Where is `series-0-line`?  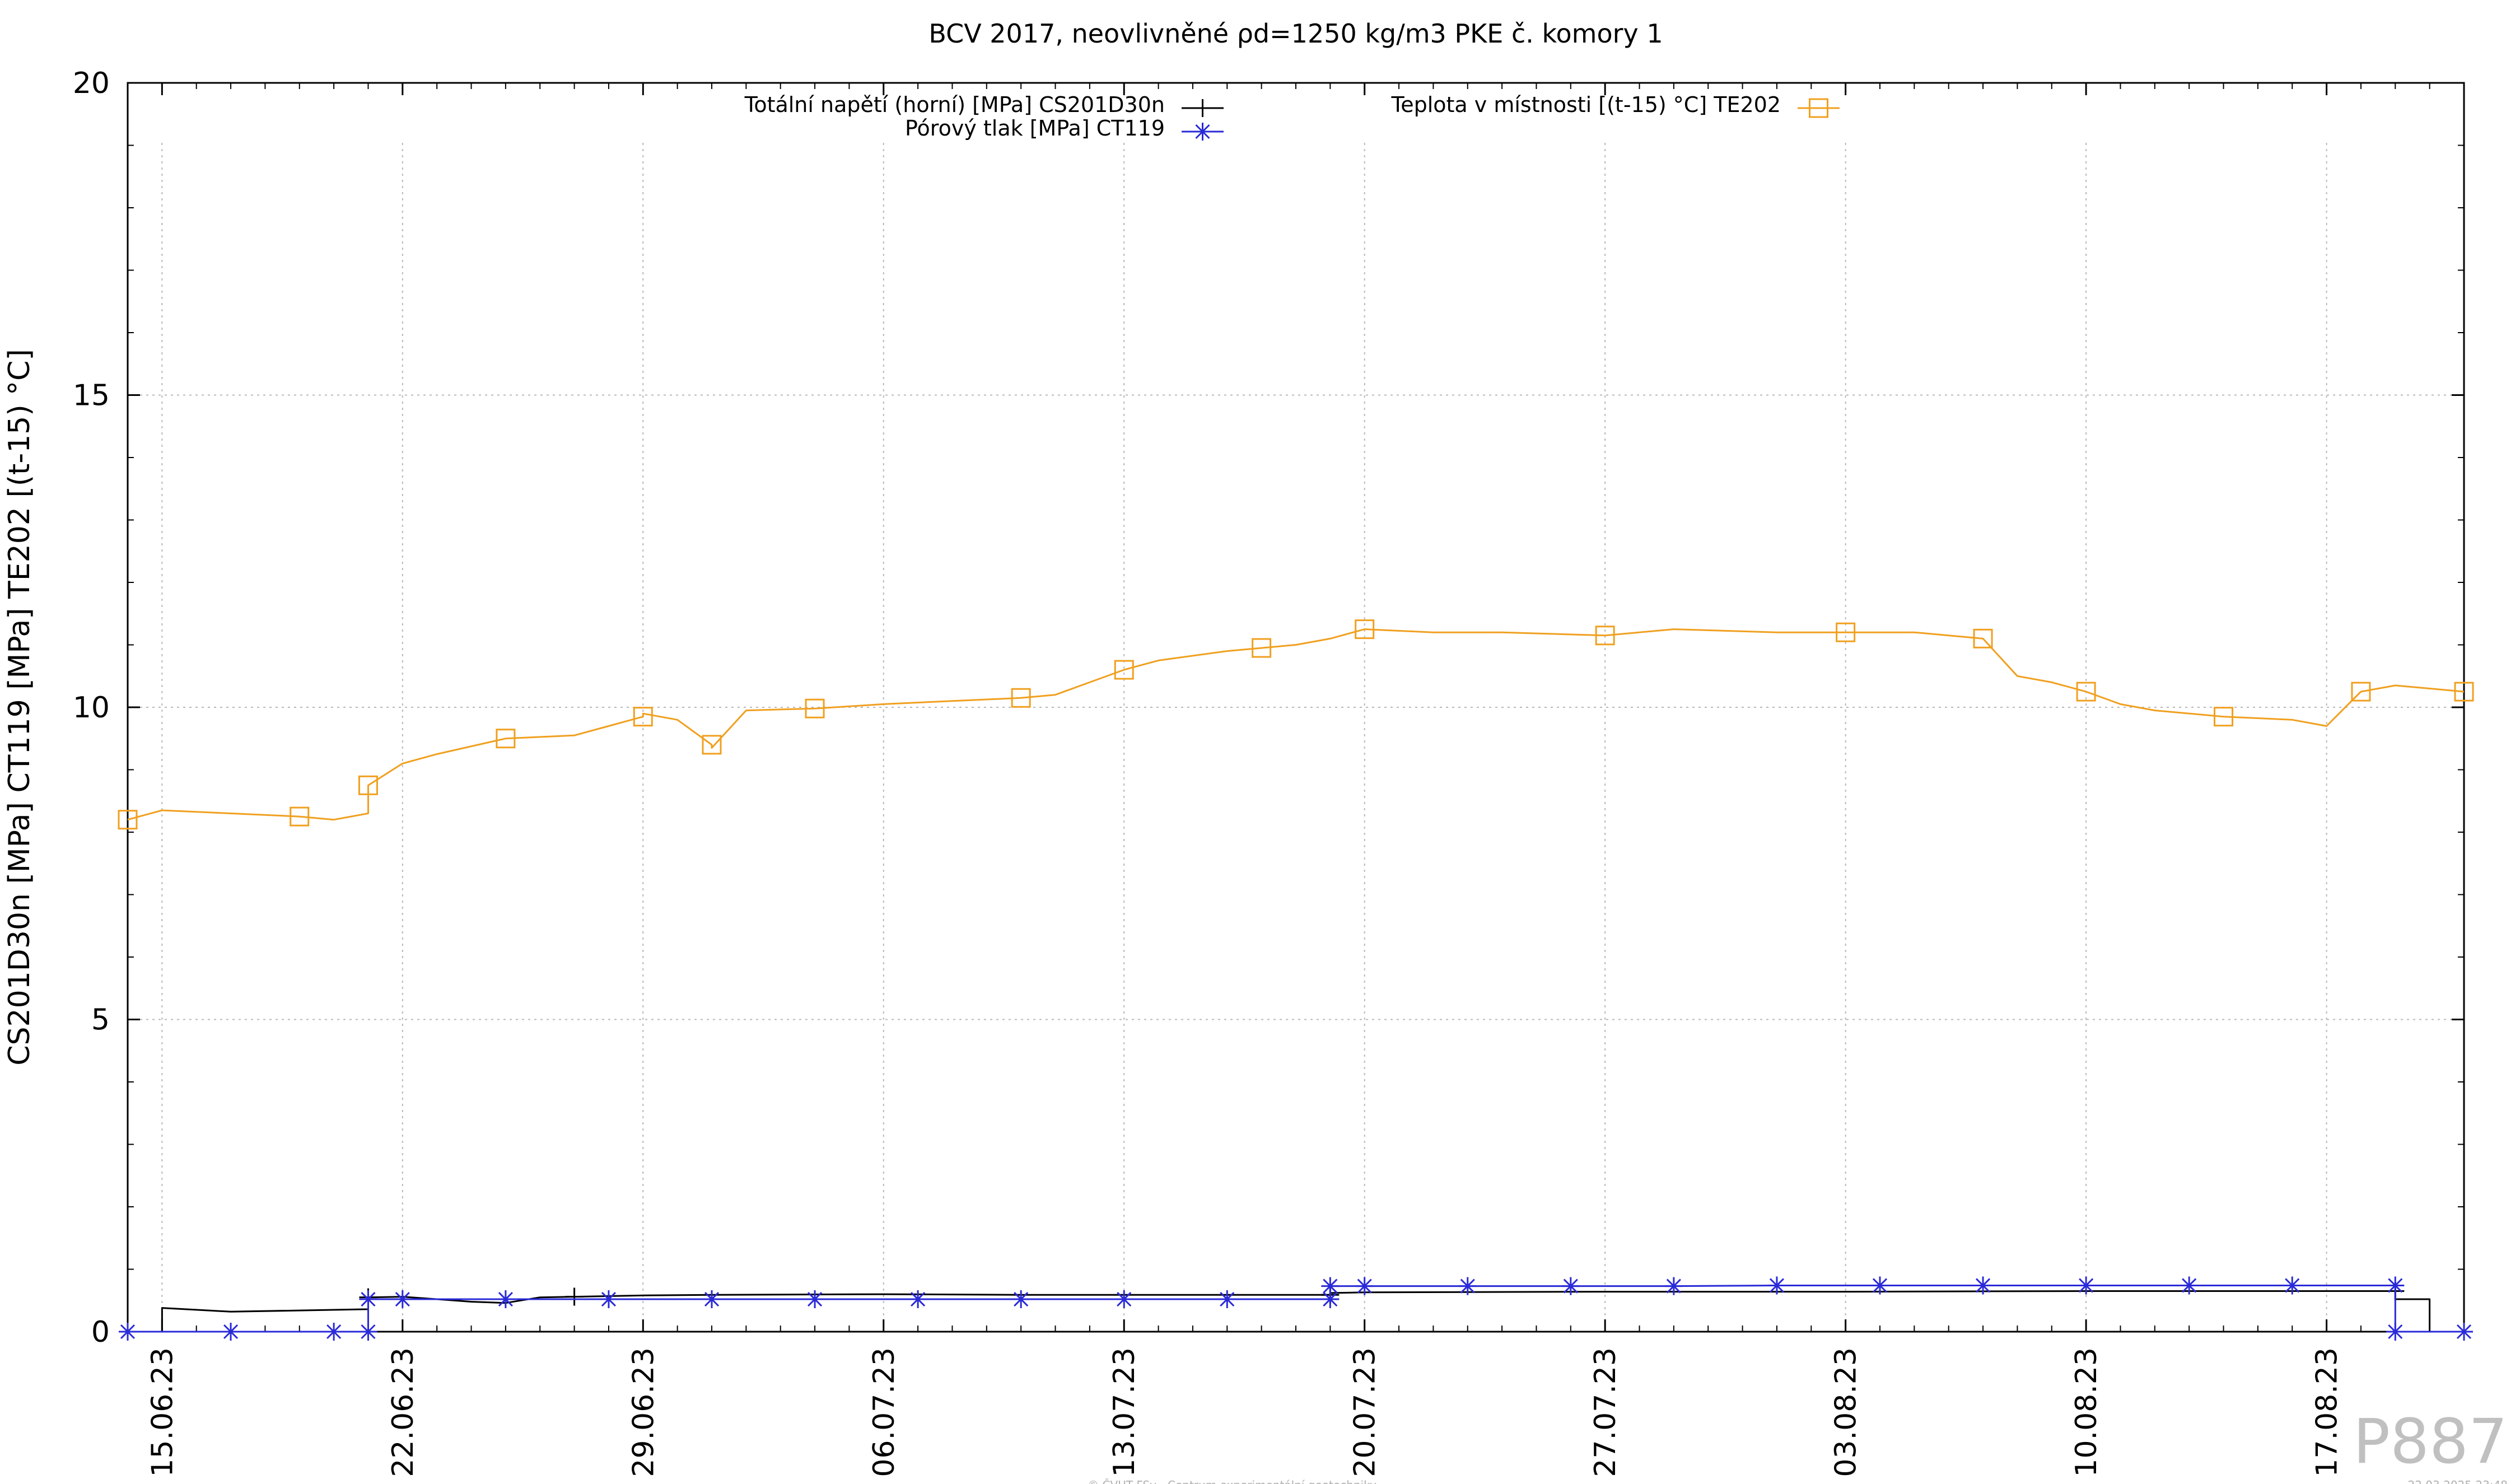
series-0-line is located at coordinates (1280, 1312).